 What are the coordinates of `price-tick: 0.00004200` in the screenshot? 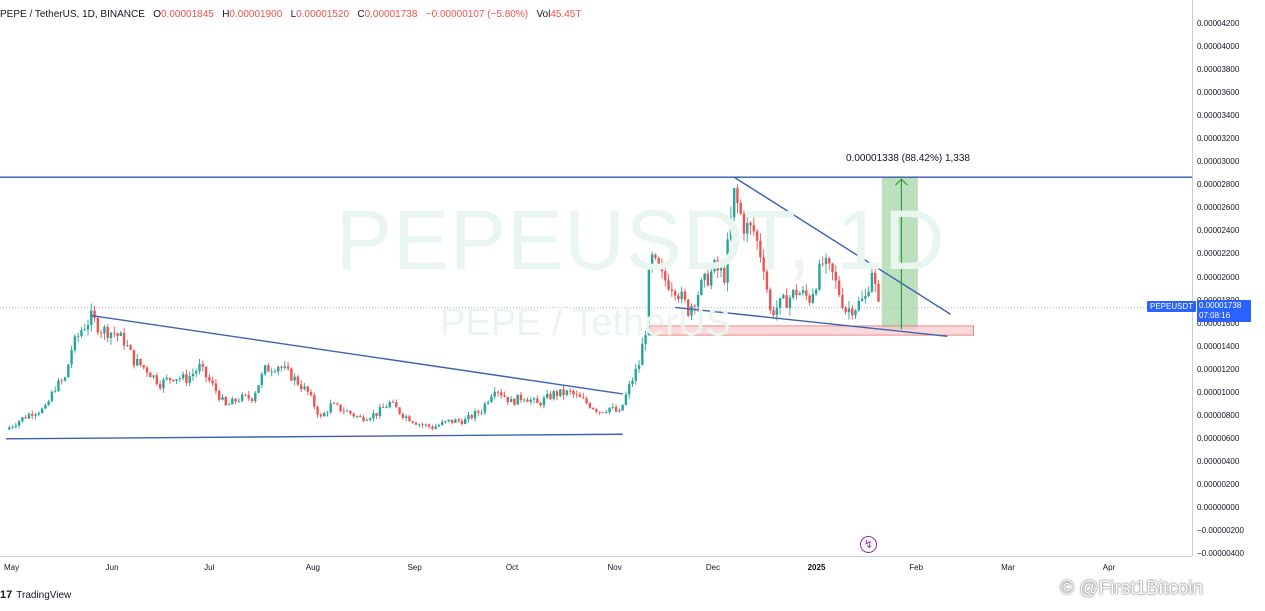 It's located at (1218, 23).